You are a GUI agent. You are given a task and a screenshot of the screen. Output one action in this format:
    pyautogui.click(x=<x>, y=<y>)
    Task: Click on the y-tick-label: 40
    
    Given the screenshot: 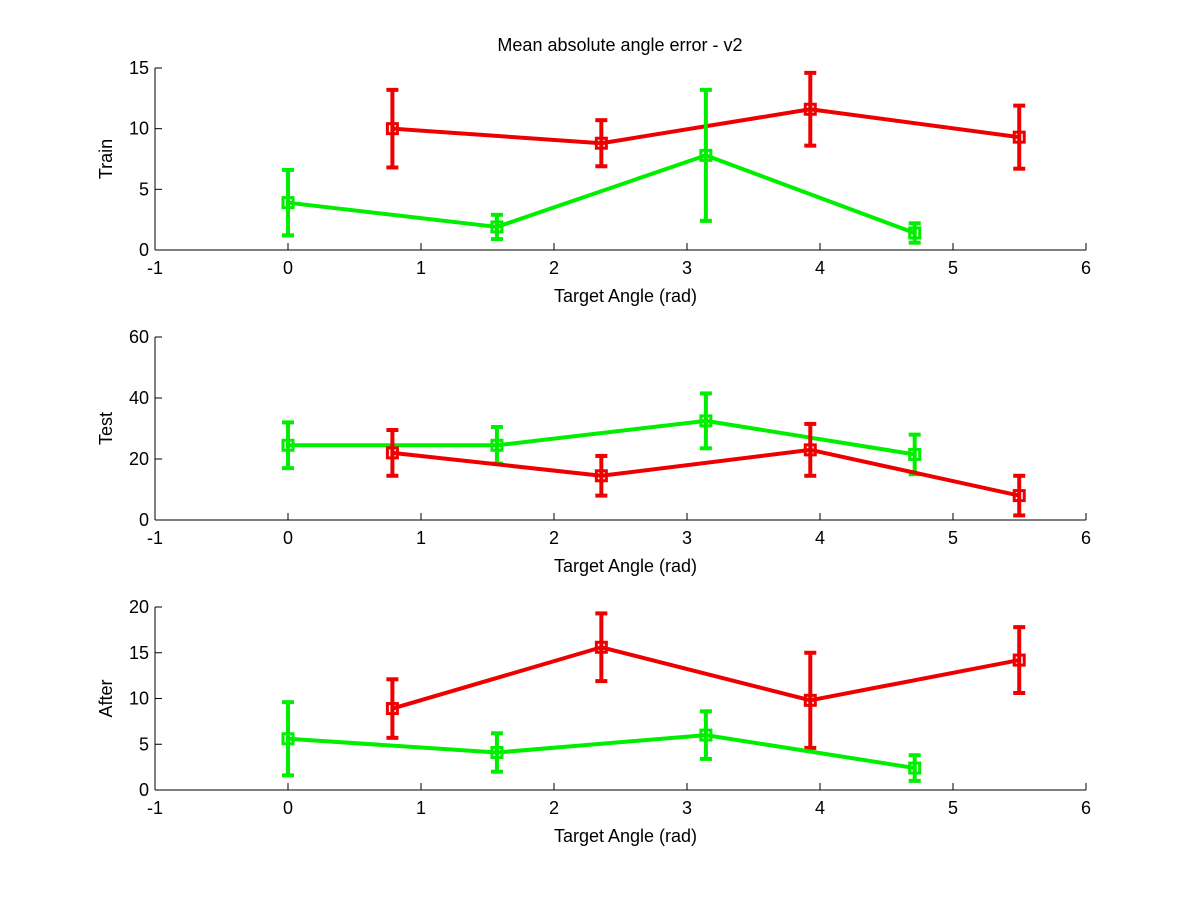 What is the action you would take?
    pyautogui.click(x=139, y=398)
    